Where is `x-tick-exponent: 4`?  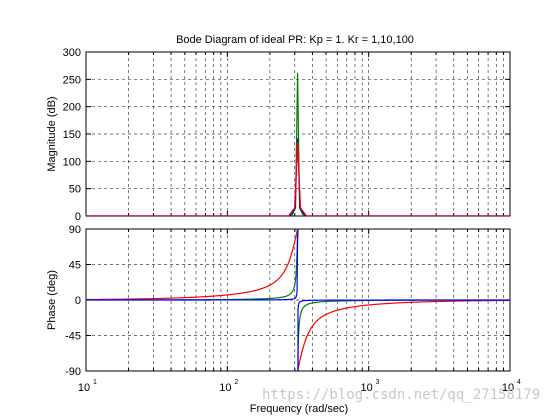
x-tick-exponent: 4 is located at coordinates (519, 382).